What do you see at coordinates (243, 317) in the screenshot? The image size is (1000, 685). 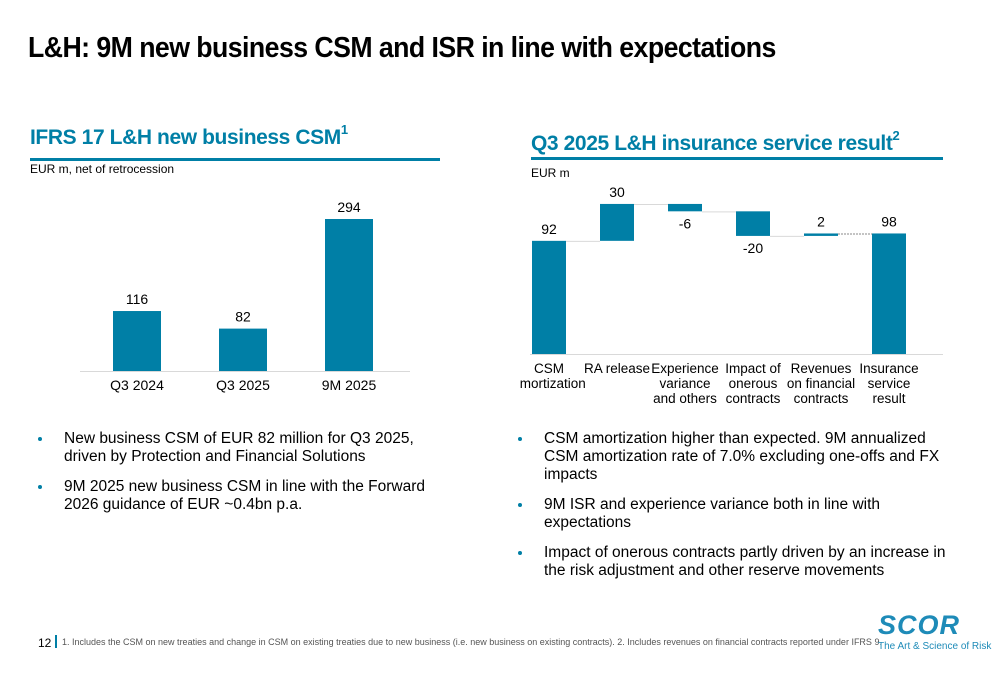 I see `data-label: 82` at bounding box center [243, 317].